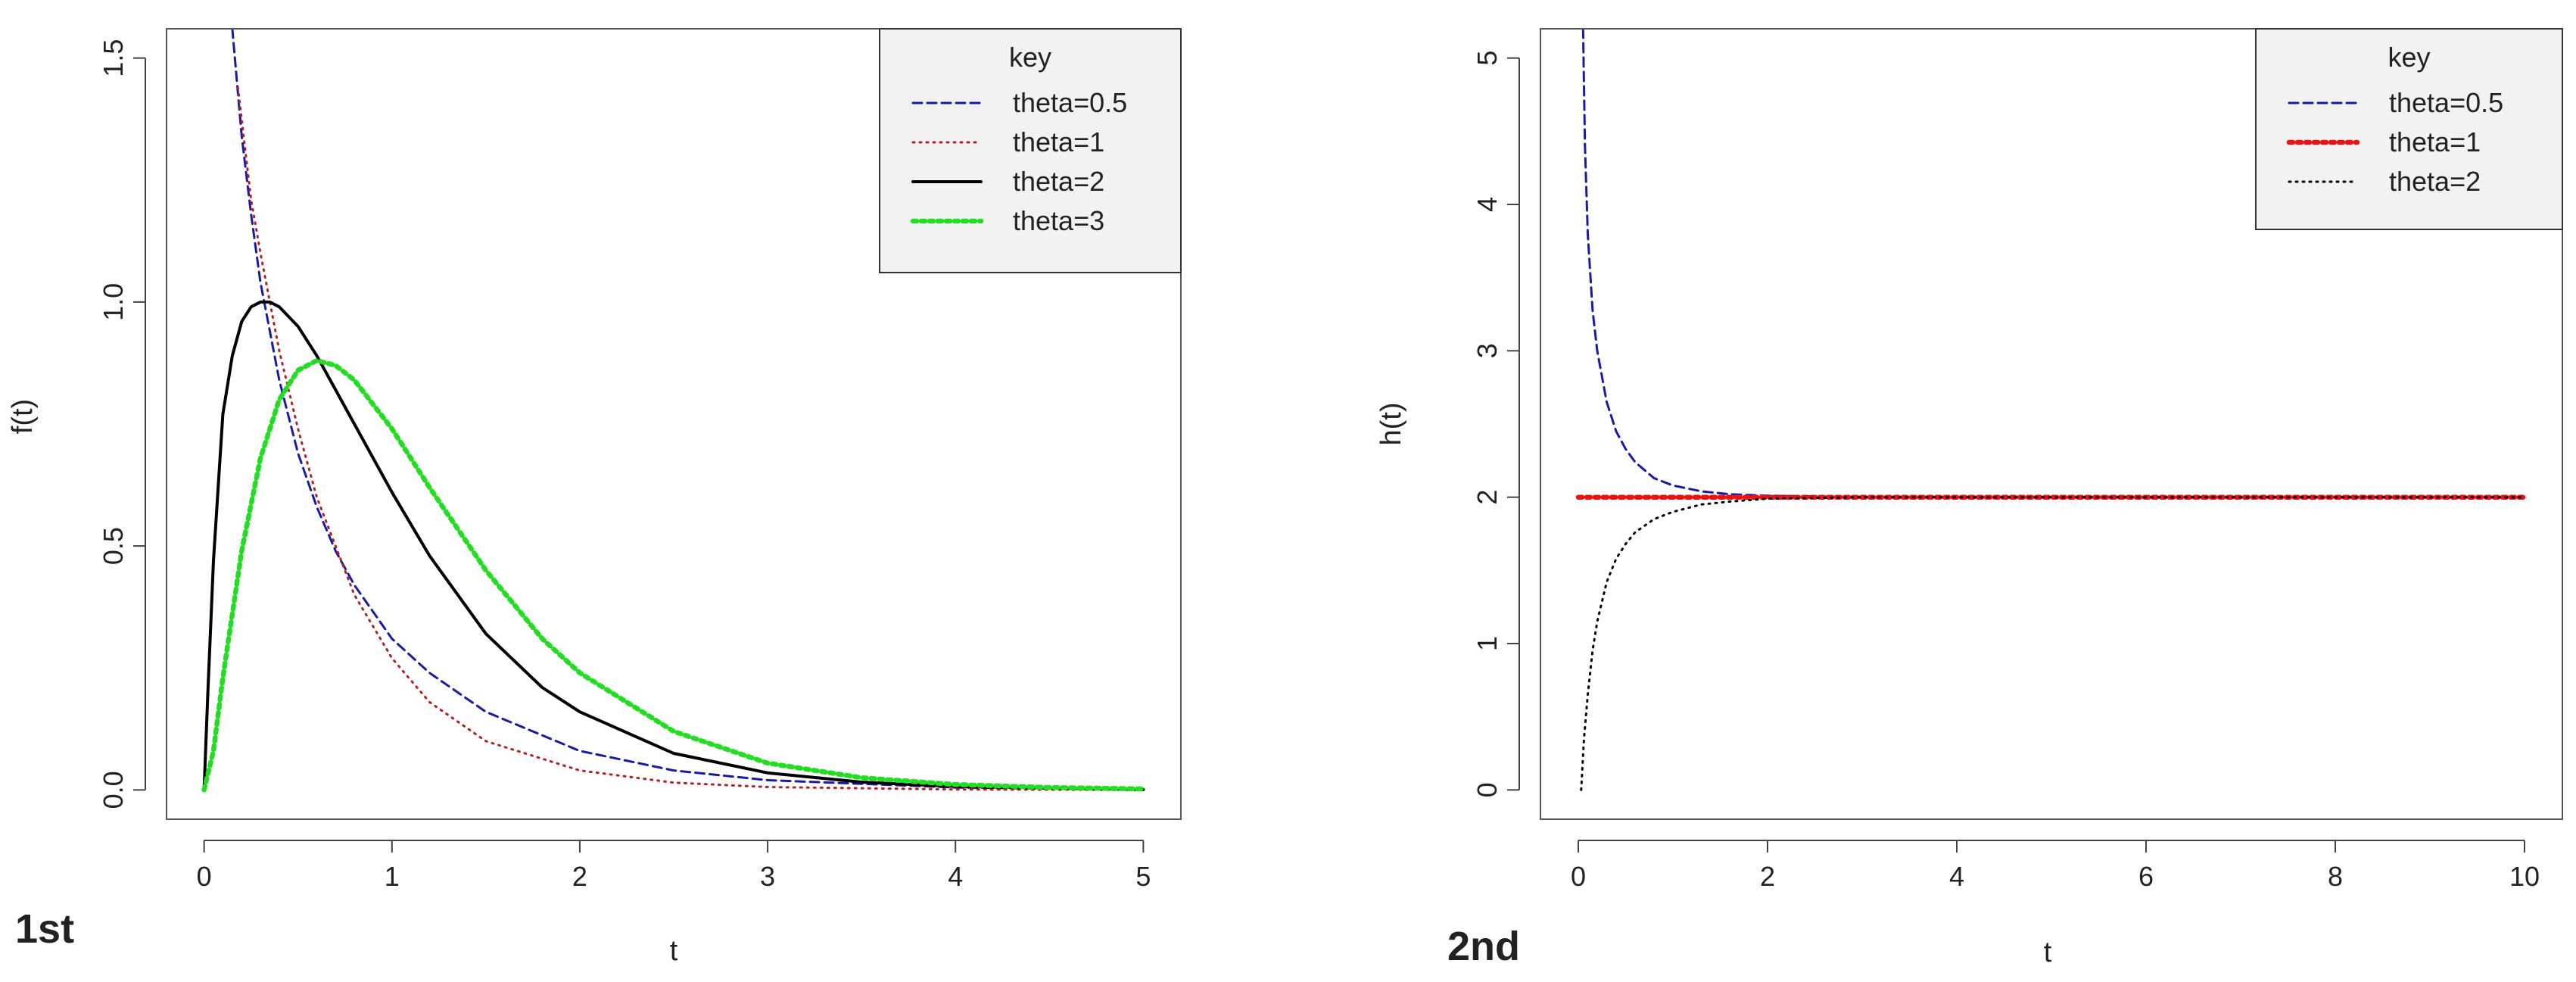 The image size is (2576, 982). I want to click on y-tick-label: 5, so click(1487, 58).